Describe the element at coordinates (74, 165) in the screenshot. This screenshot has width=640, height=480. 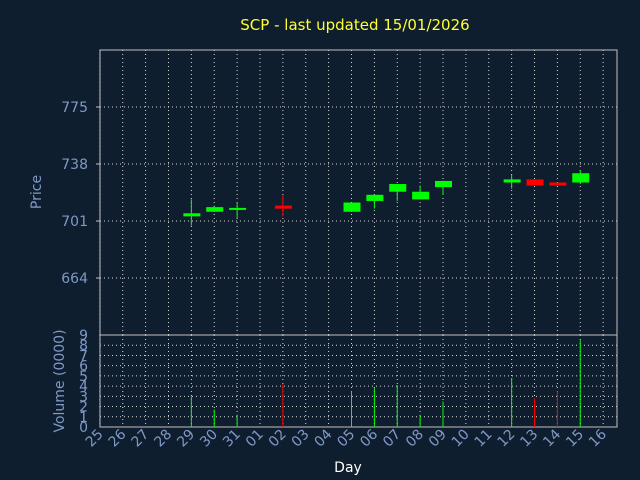
I see `price-tick-label: 738` at that location.